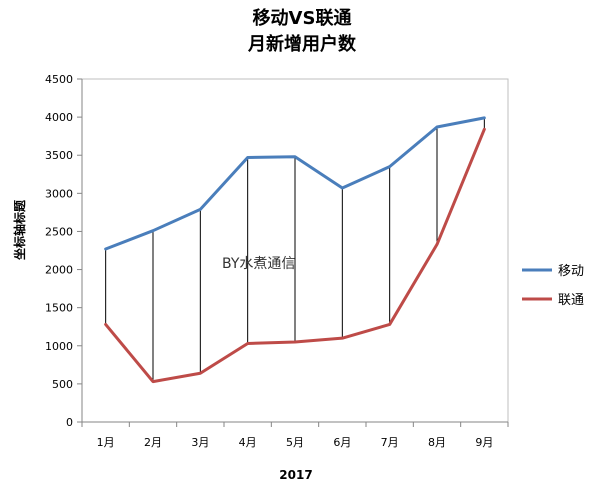  What do you see at coordinates (437, 442) in the screenshot?
I see `x-tick-label: 8月` at bounding box center [437, 442].